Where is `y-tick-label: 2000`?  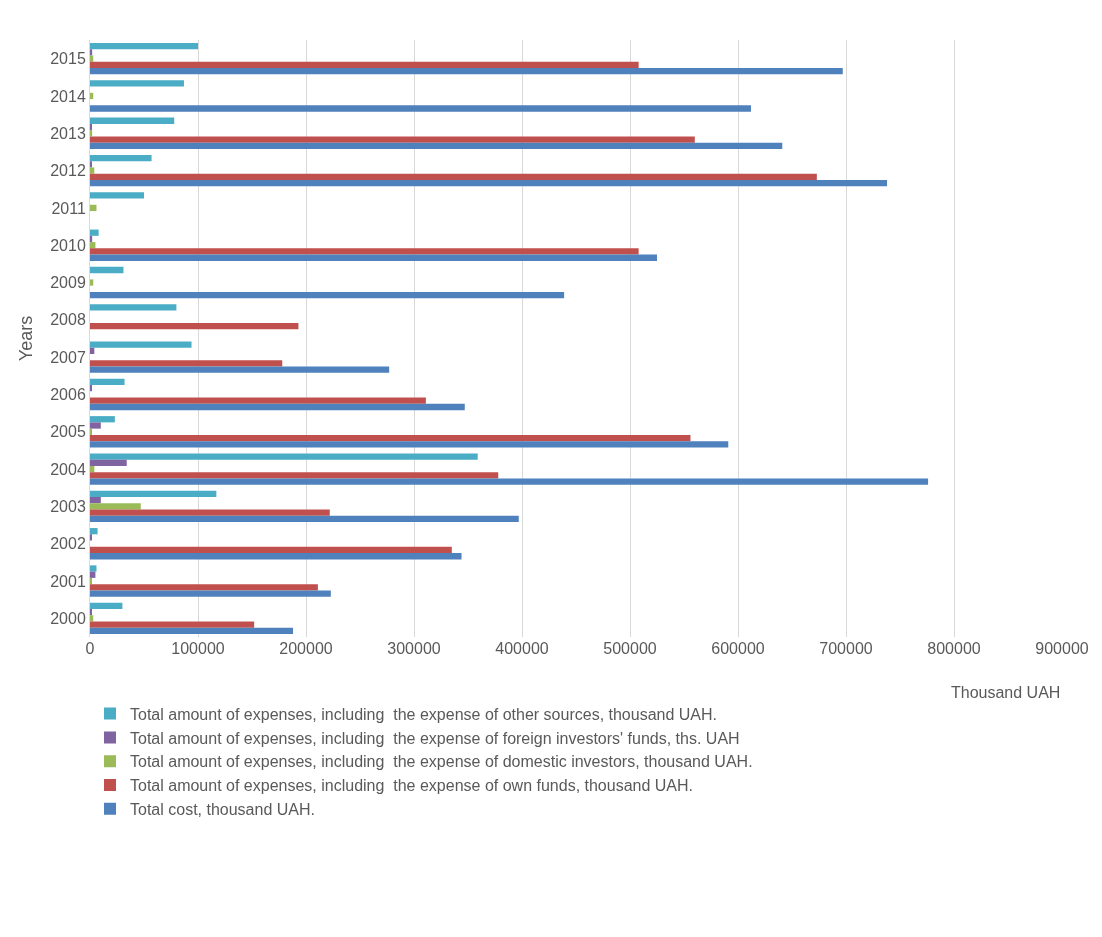
y-tick-label: 2000 is located at coordinates (68, 618).